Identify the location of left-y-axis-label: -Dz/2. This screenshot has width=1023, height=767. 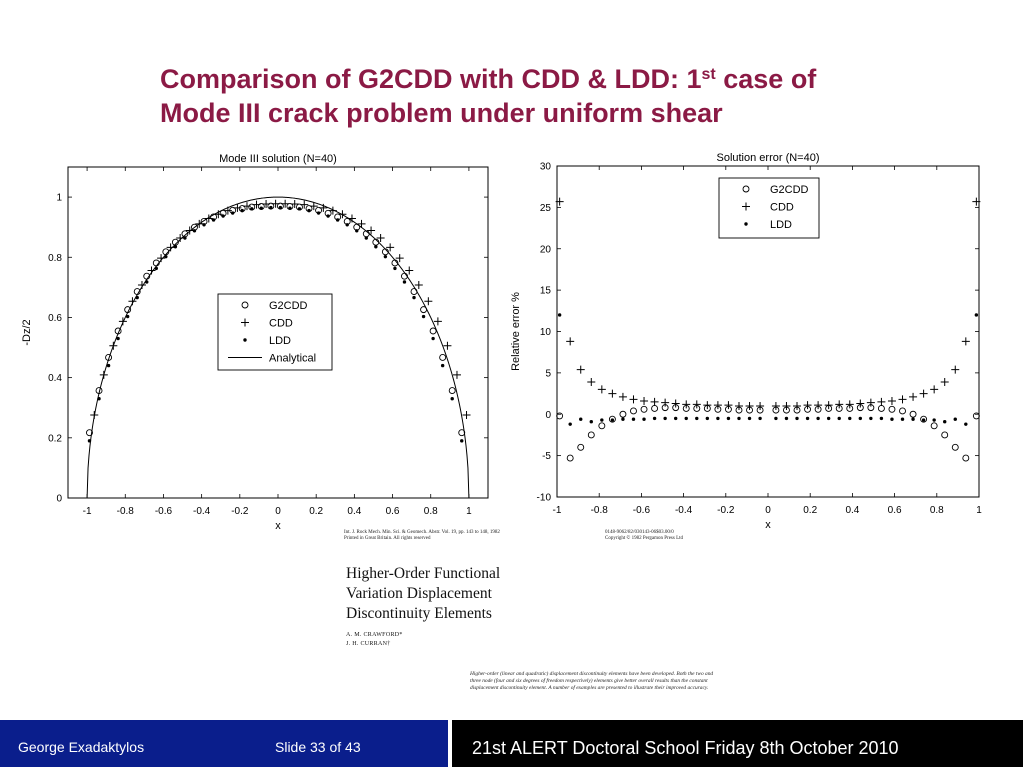
(27, 332).